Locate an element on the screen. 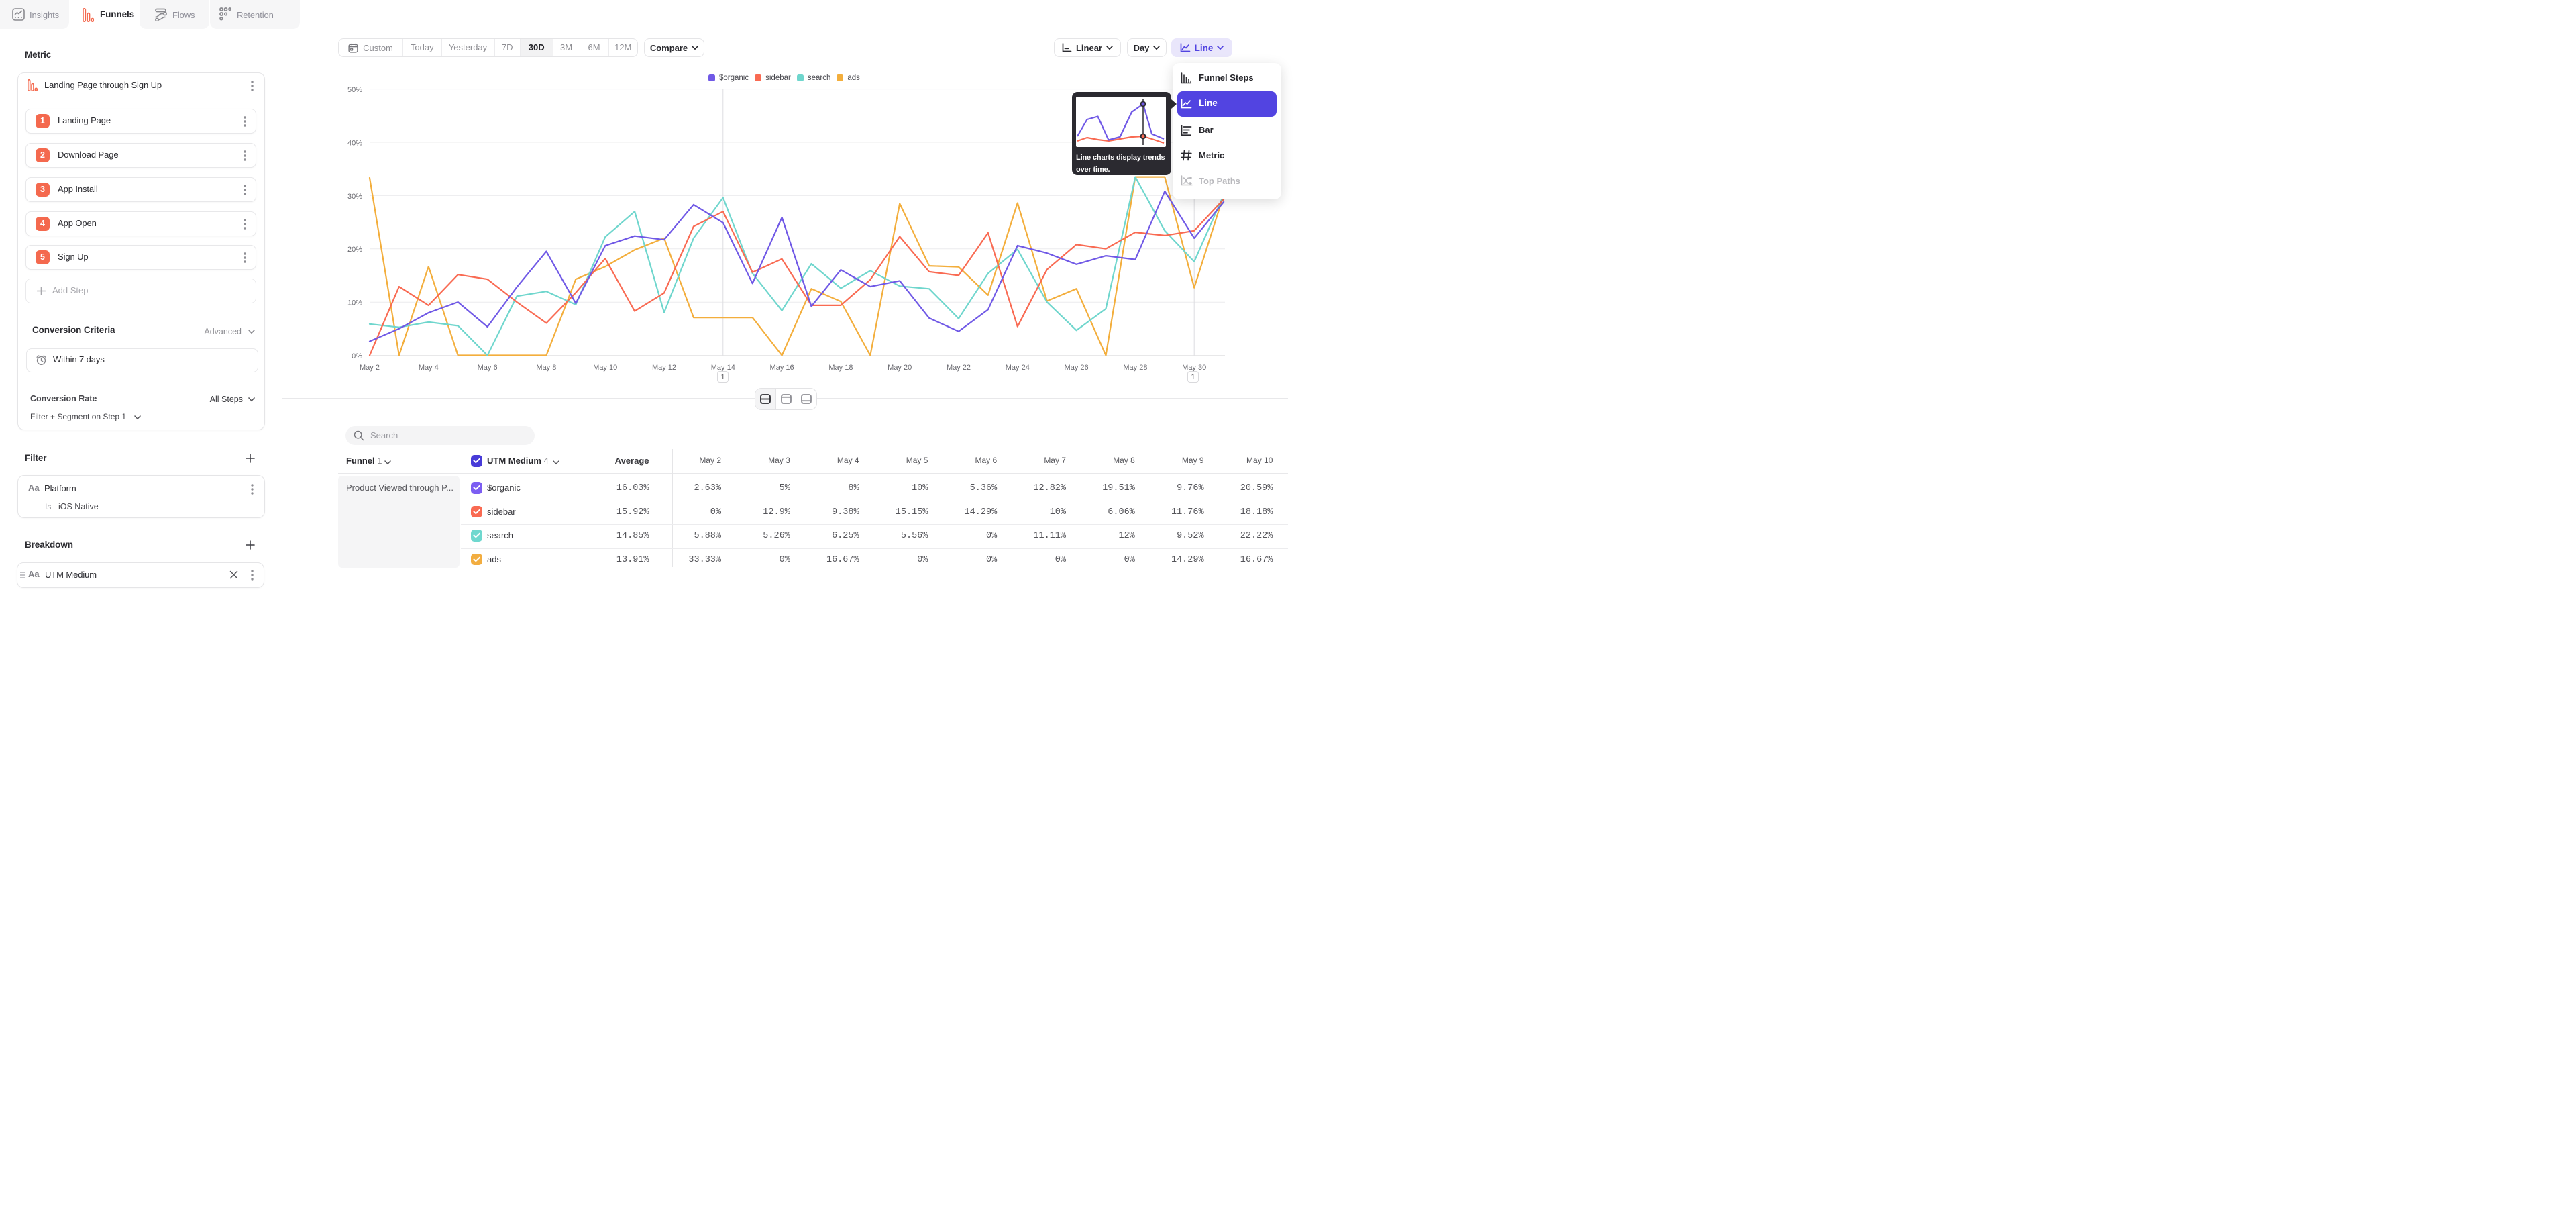 This screenshot has width=2576, height=1208. svg-text: 50% is located at coordinates (354, 90).